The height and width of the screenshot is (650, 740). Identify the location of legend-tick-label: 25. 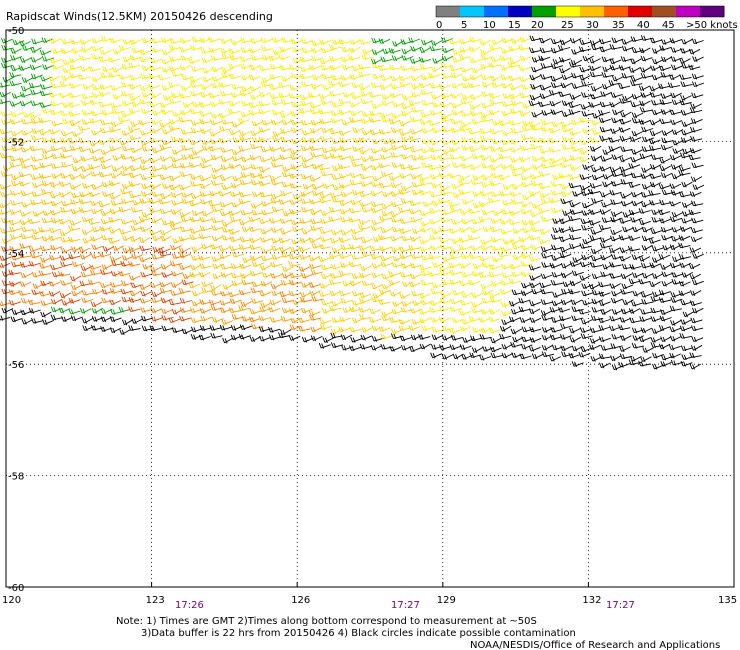
(567, 25).